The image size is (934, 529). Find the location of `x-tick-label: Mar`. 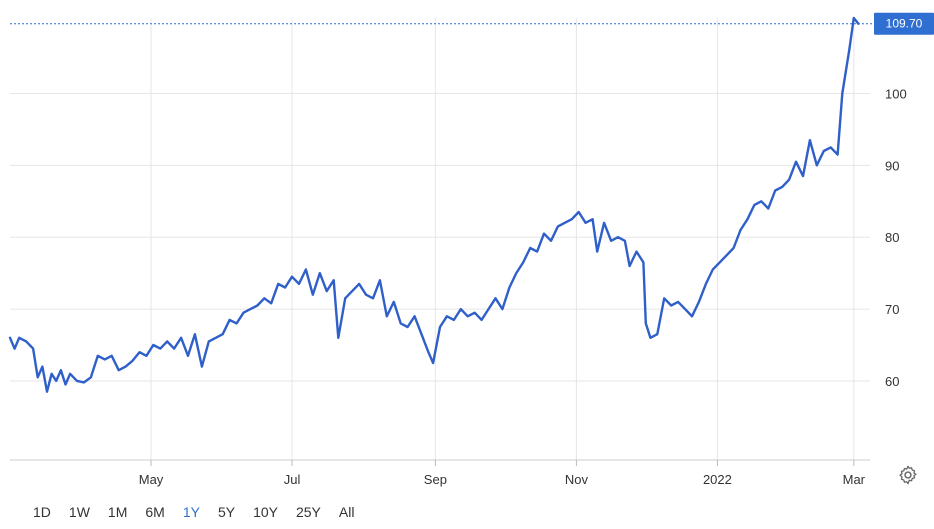

x-tick-label: Mar is located at coordinates (854, 479).